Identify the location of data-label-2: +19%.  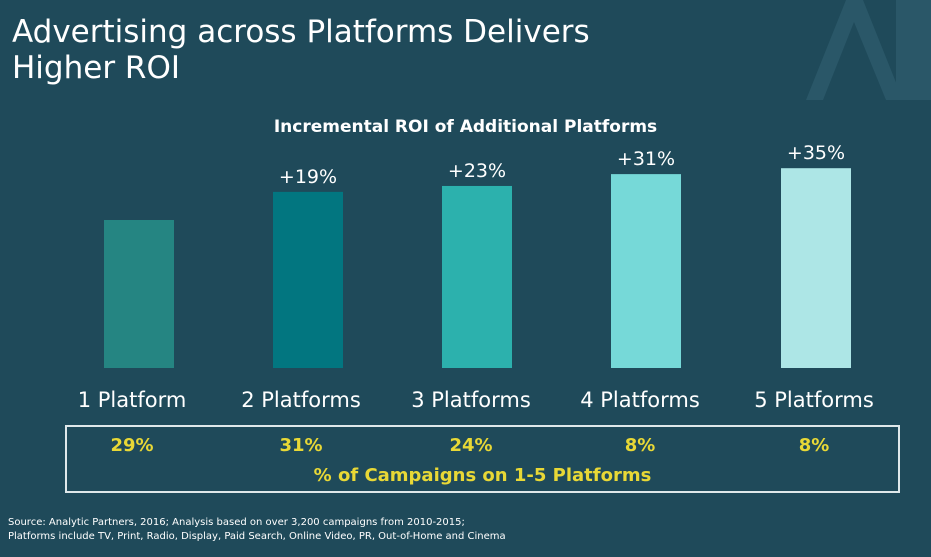
(308, 177).